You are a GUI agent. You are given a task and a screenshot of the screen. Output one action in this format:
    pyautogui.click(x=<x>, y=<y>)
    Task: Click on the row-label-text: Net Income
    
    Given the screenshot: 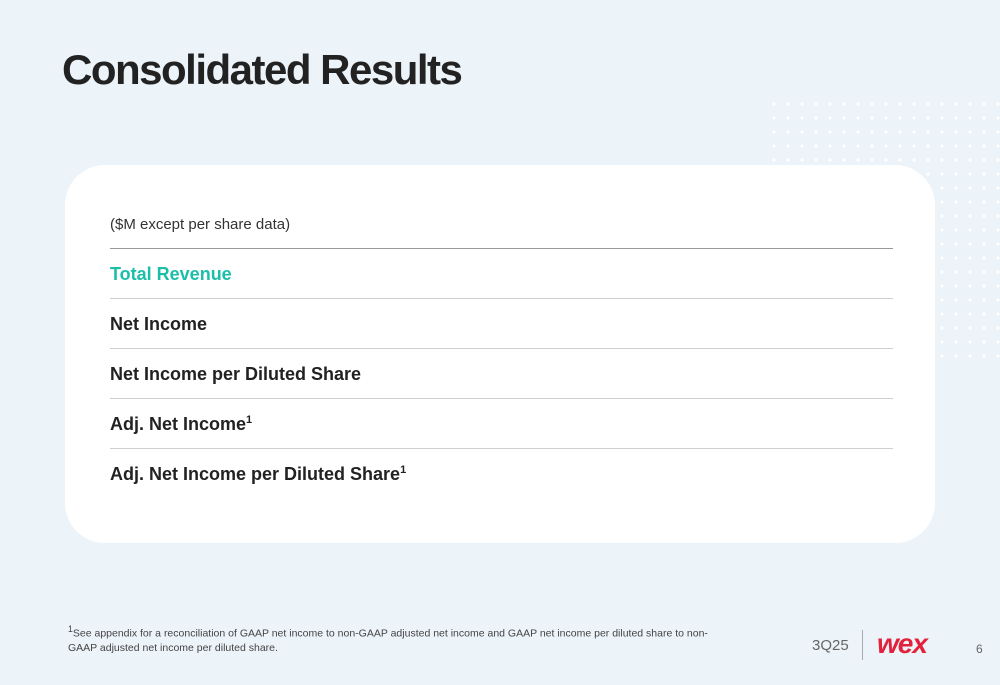 What is the action you would take?
    pyautogui.click(x=159, y=324)
    